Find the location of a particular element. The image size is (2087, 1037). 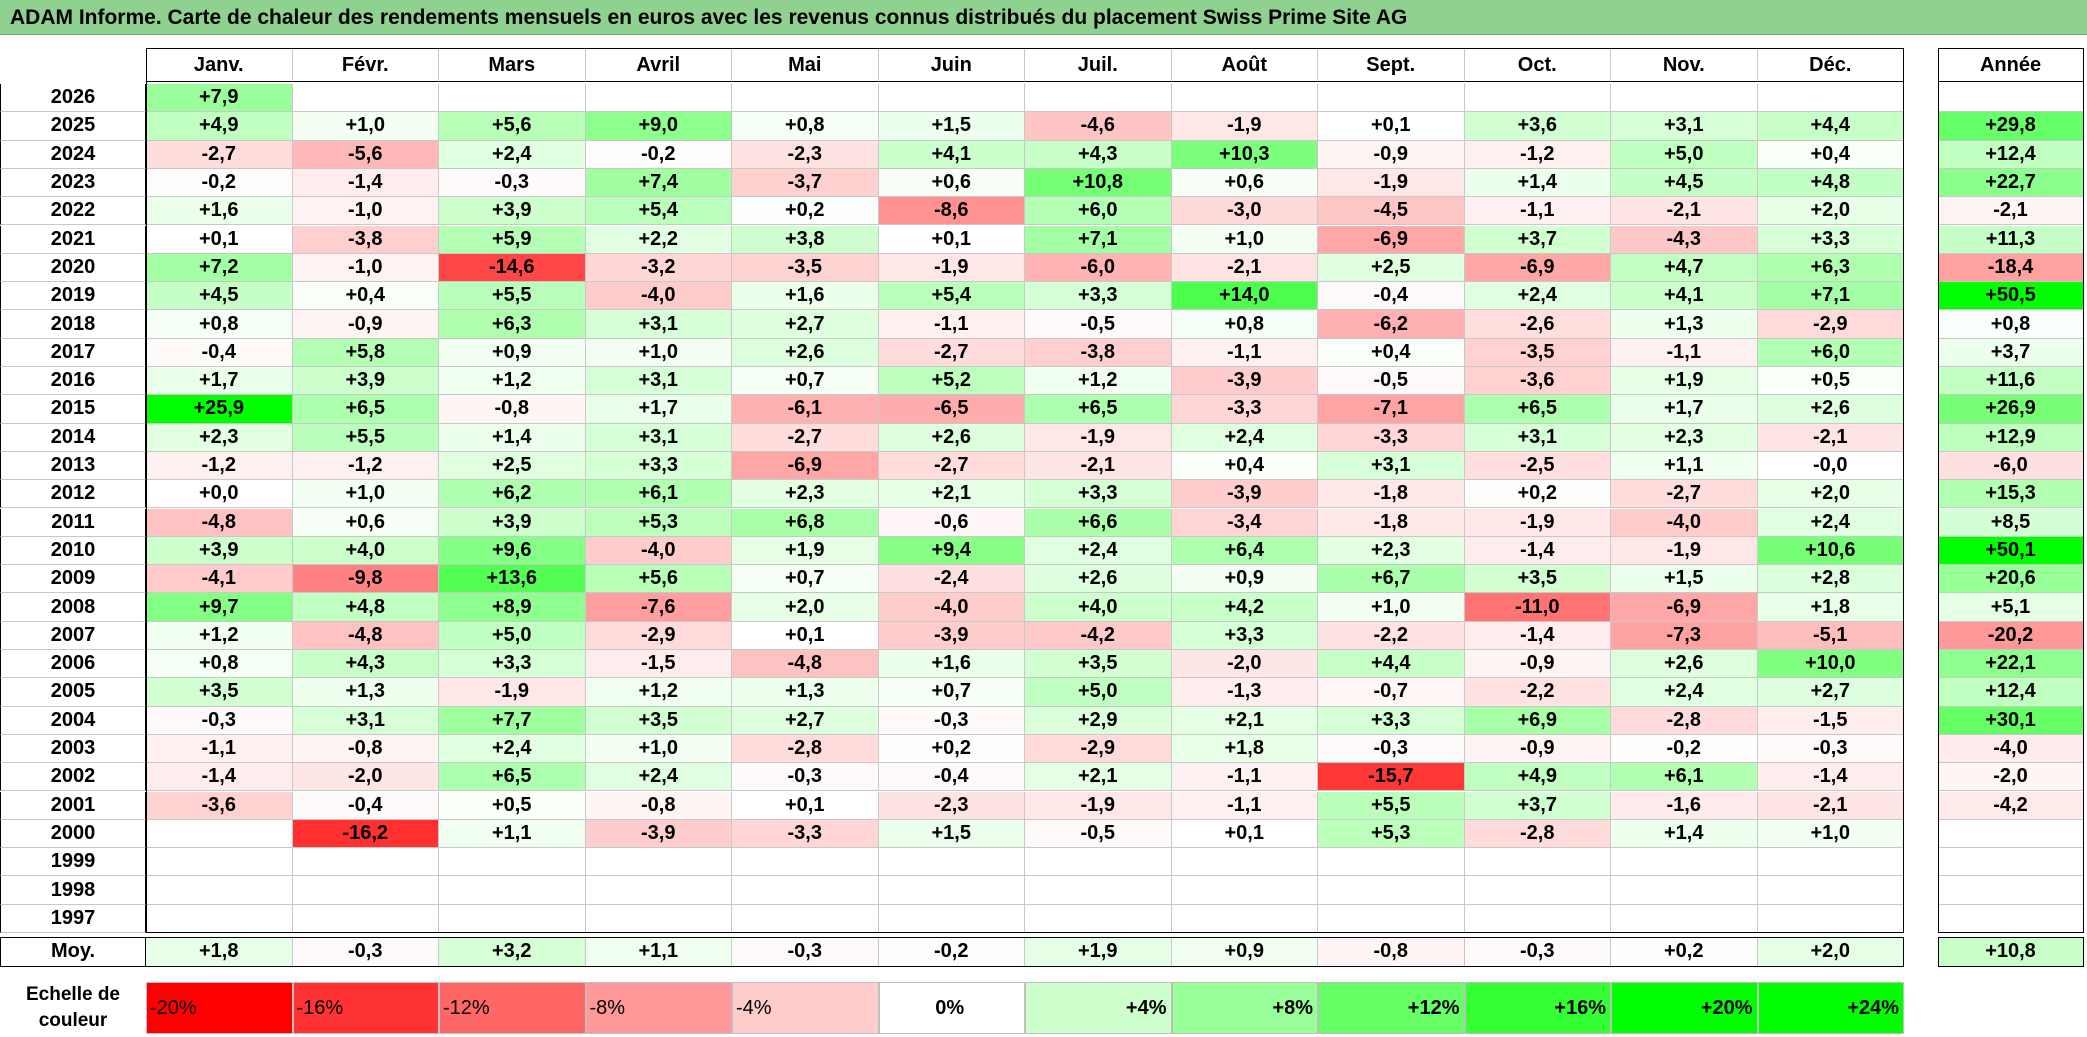

heatmap-cell: +3,3 is located at coordinates (1098, 494).